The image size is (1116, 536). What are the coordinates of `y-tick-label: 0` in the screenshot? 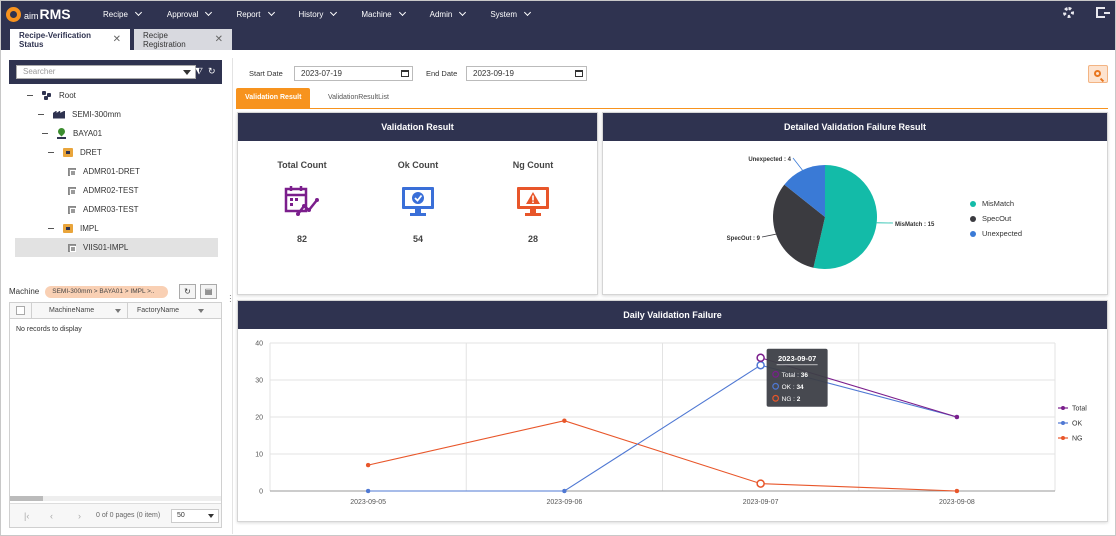 It's located at (261, 492).